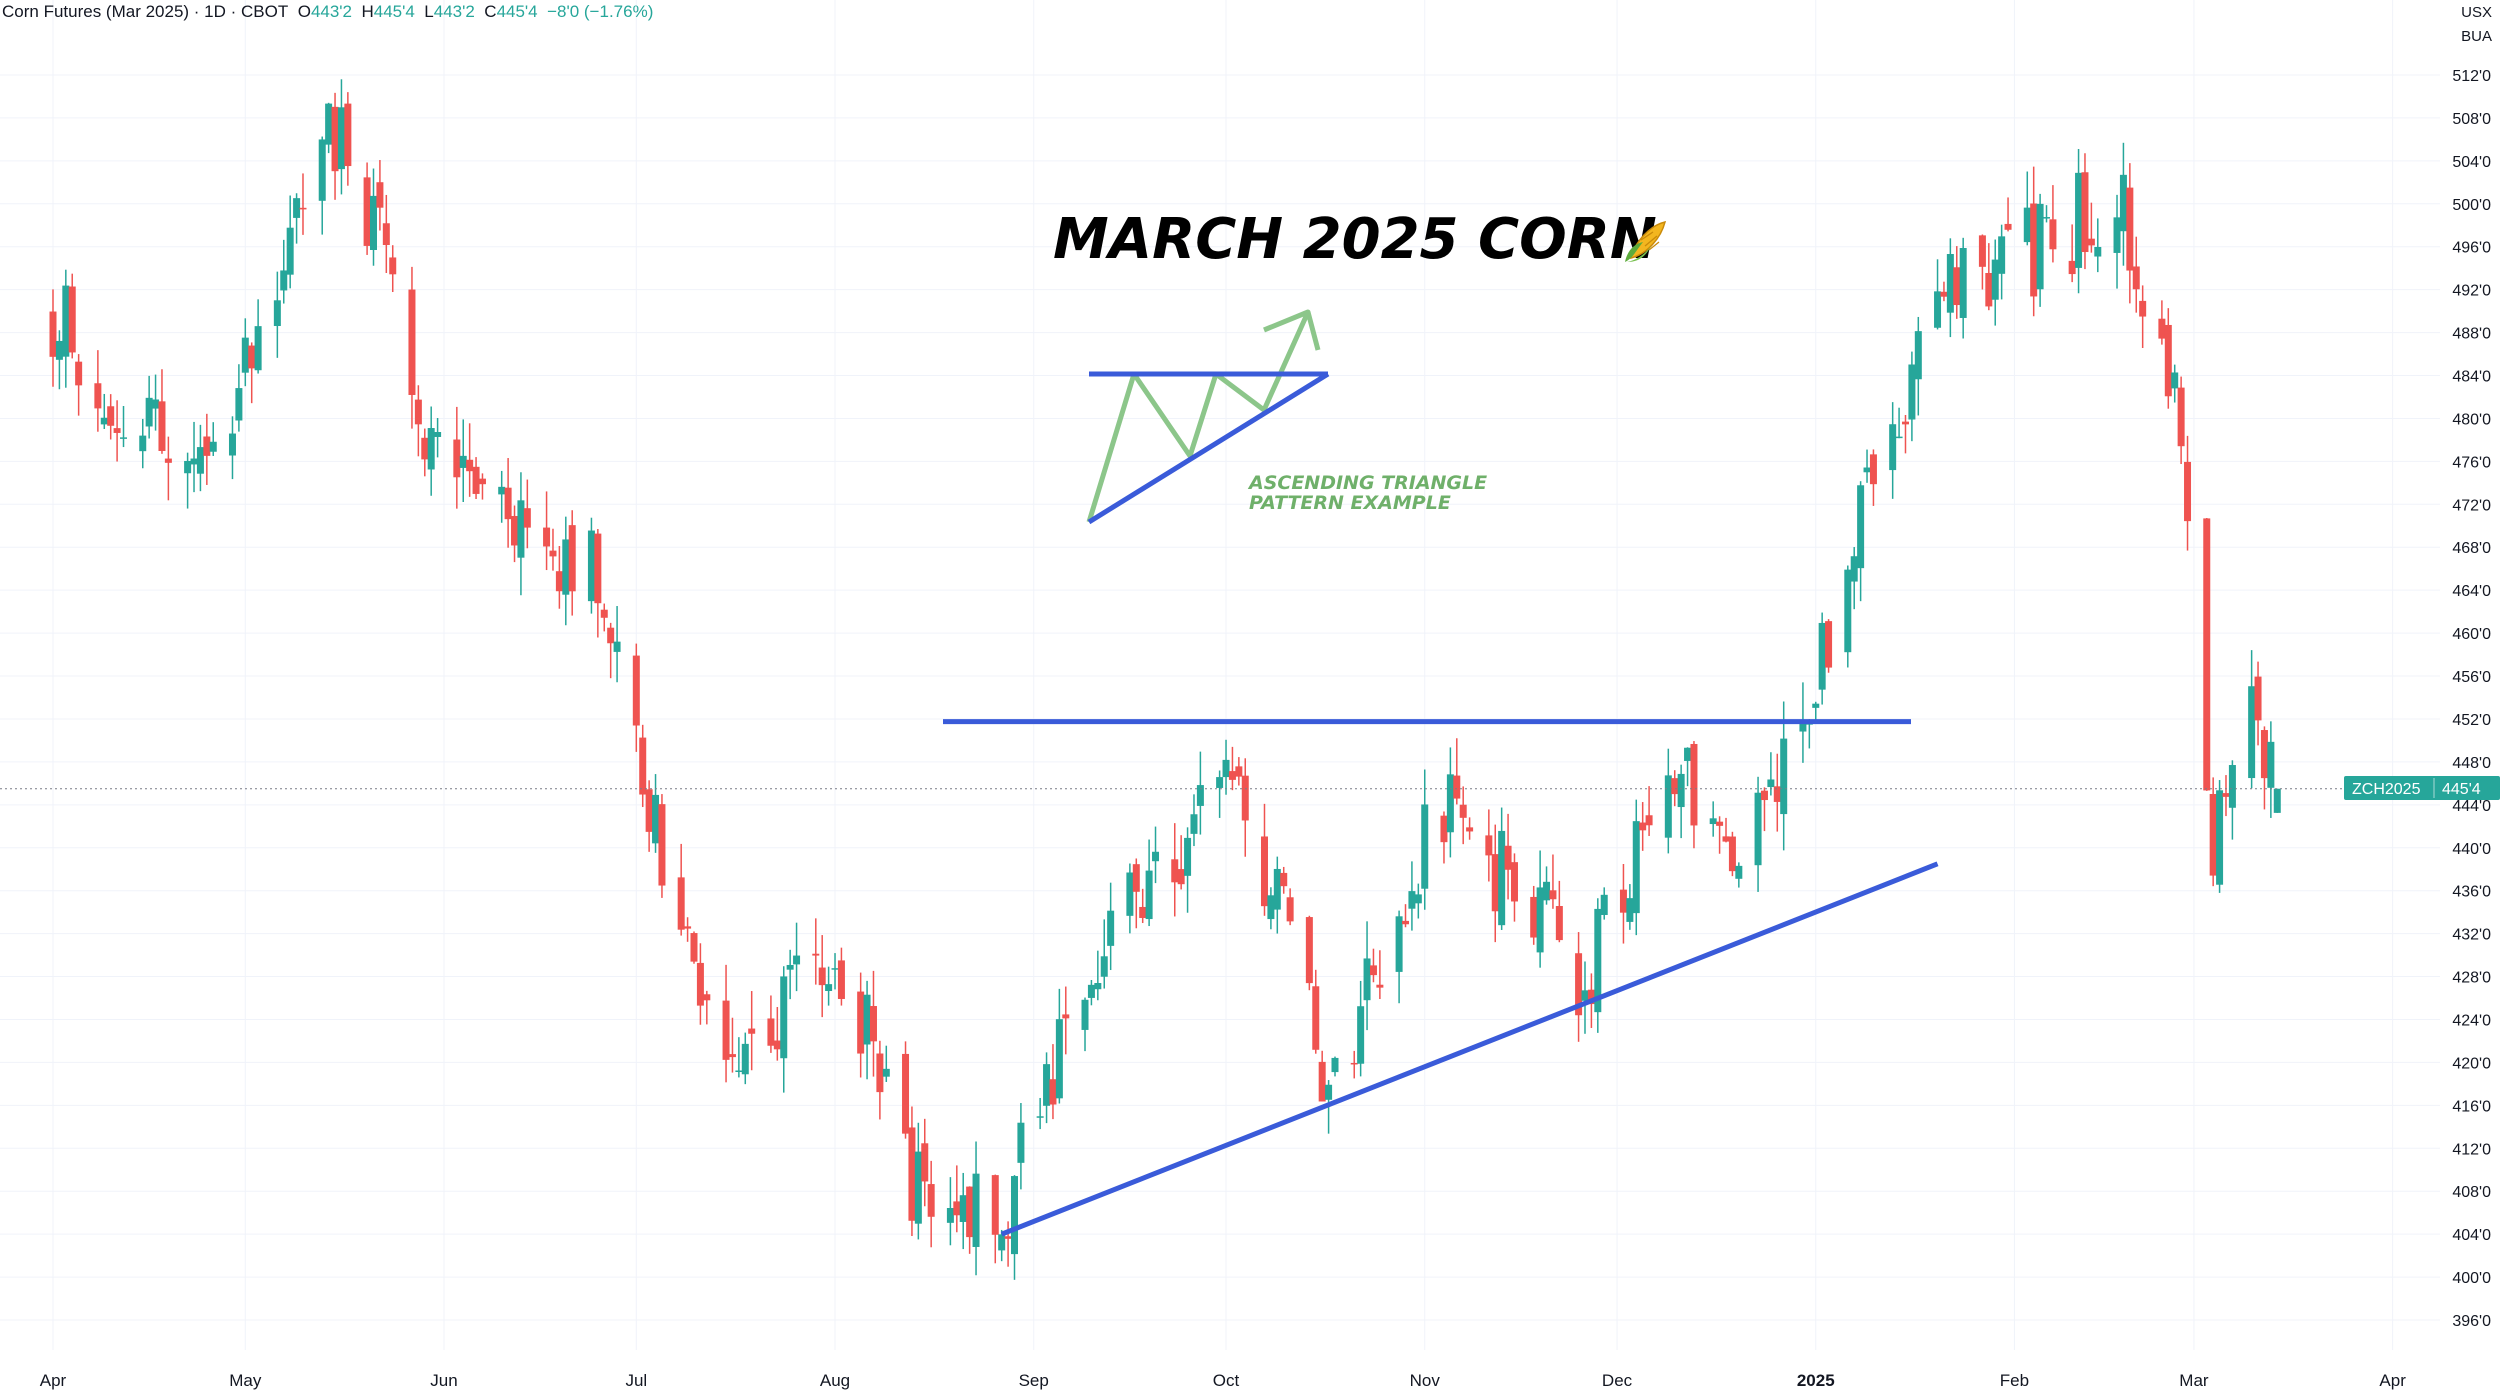 This screenshot has height=1394, width=2500. What do you see at coordinates (2471, 1278) in the screenshot?
I see `y-tick-label: 400'0` at bounding box center [2471, 1278].